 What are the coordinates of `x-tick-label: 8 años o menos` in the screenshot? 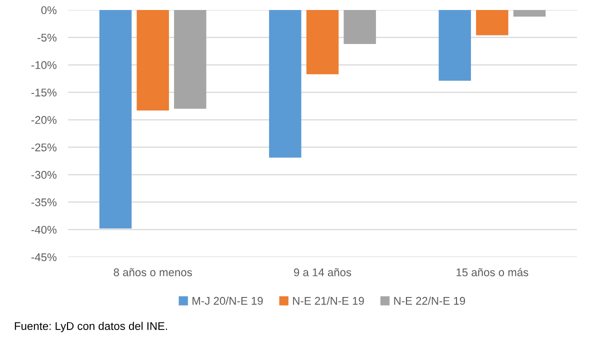 It's located at (153, 272).